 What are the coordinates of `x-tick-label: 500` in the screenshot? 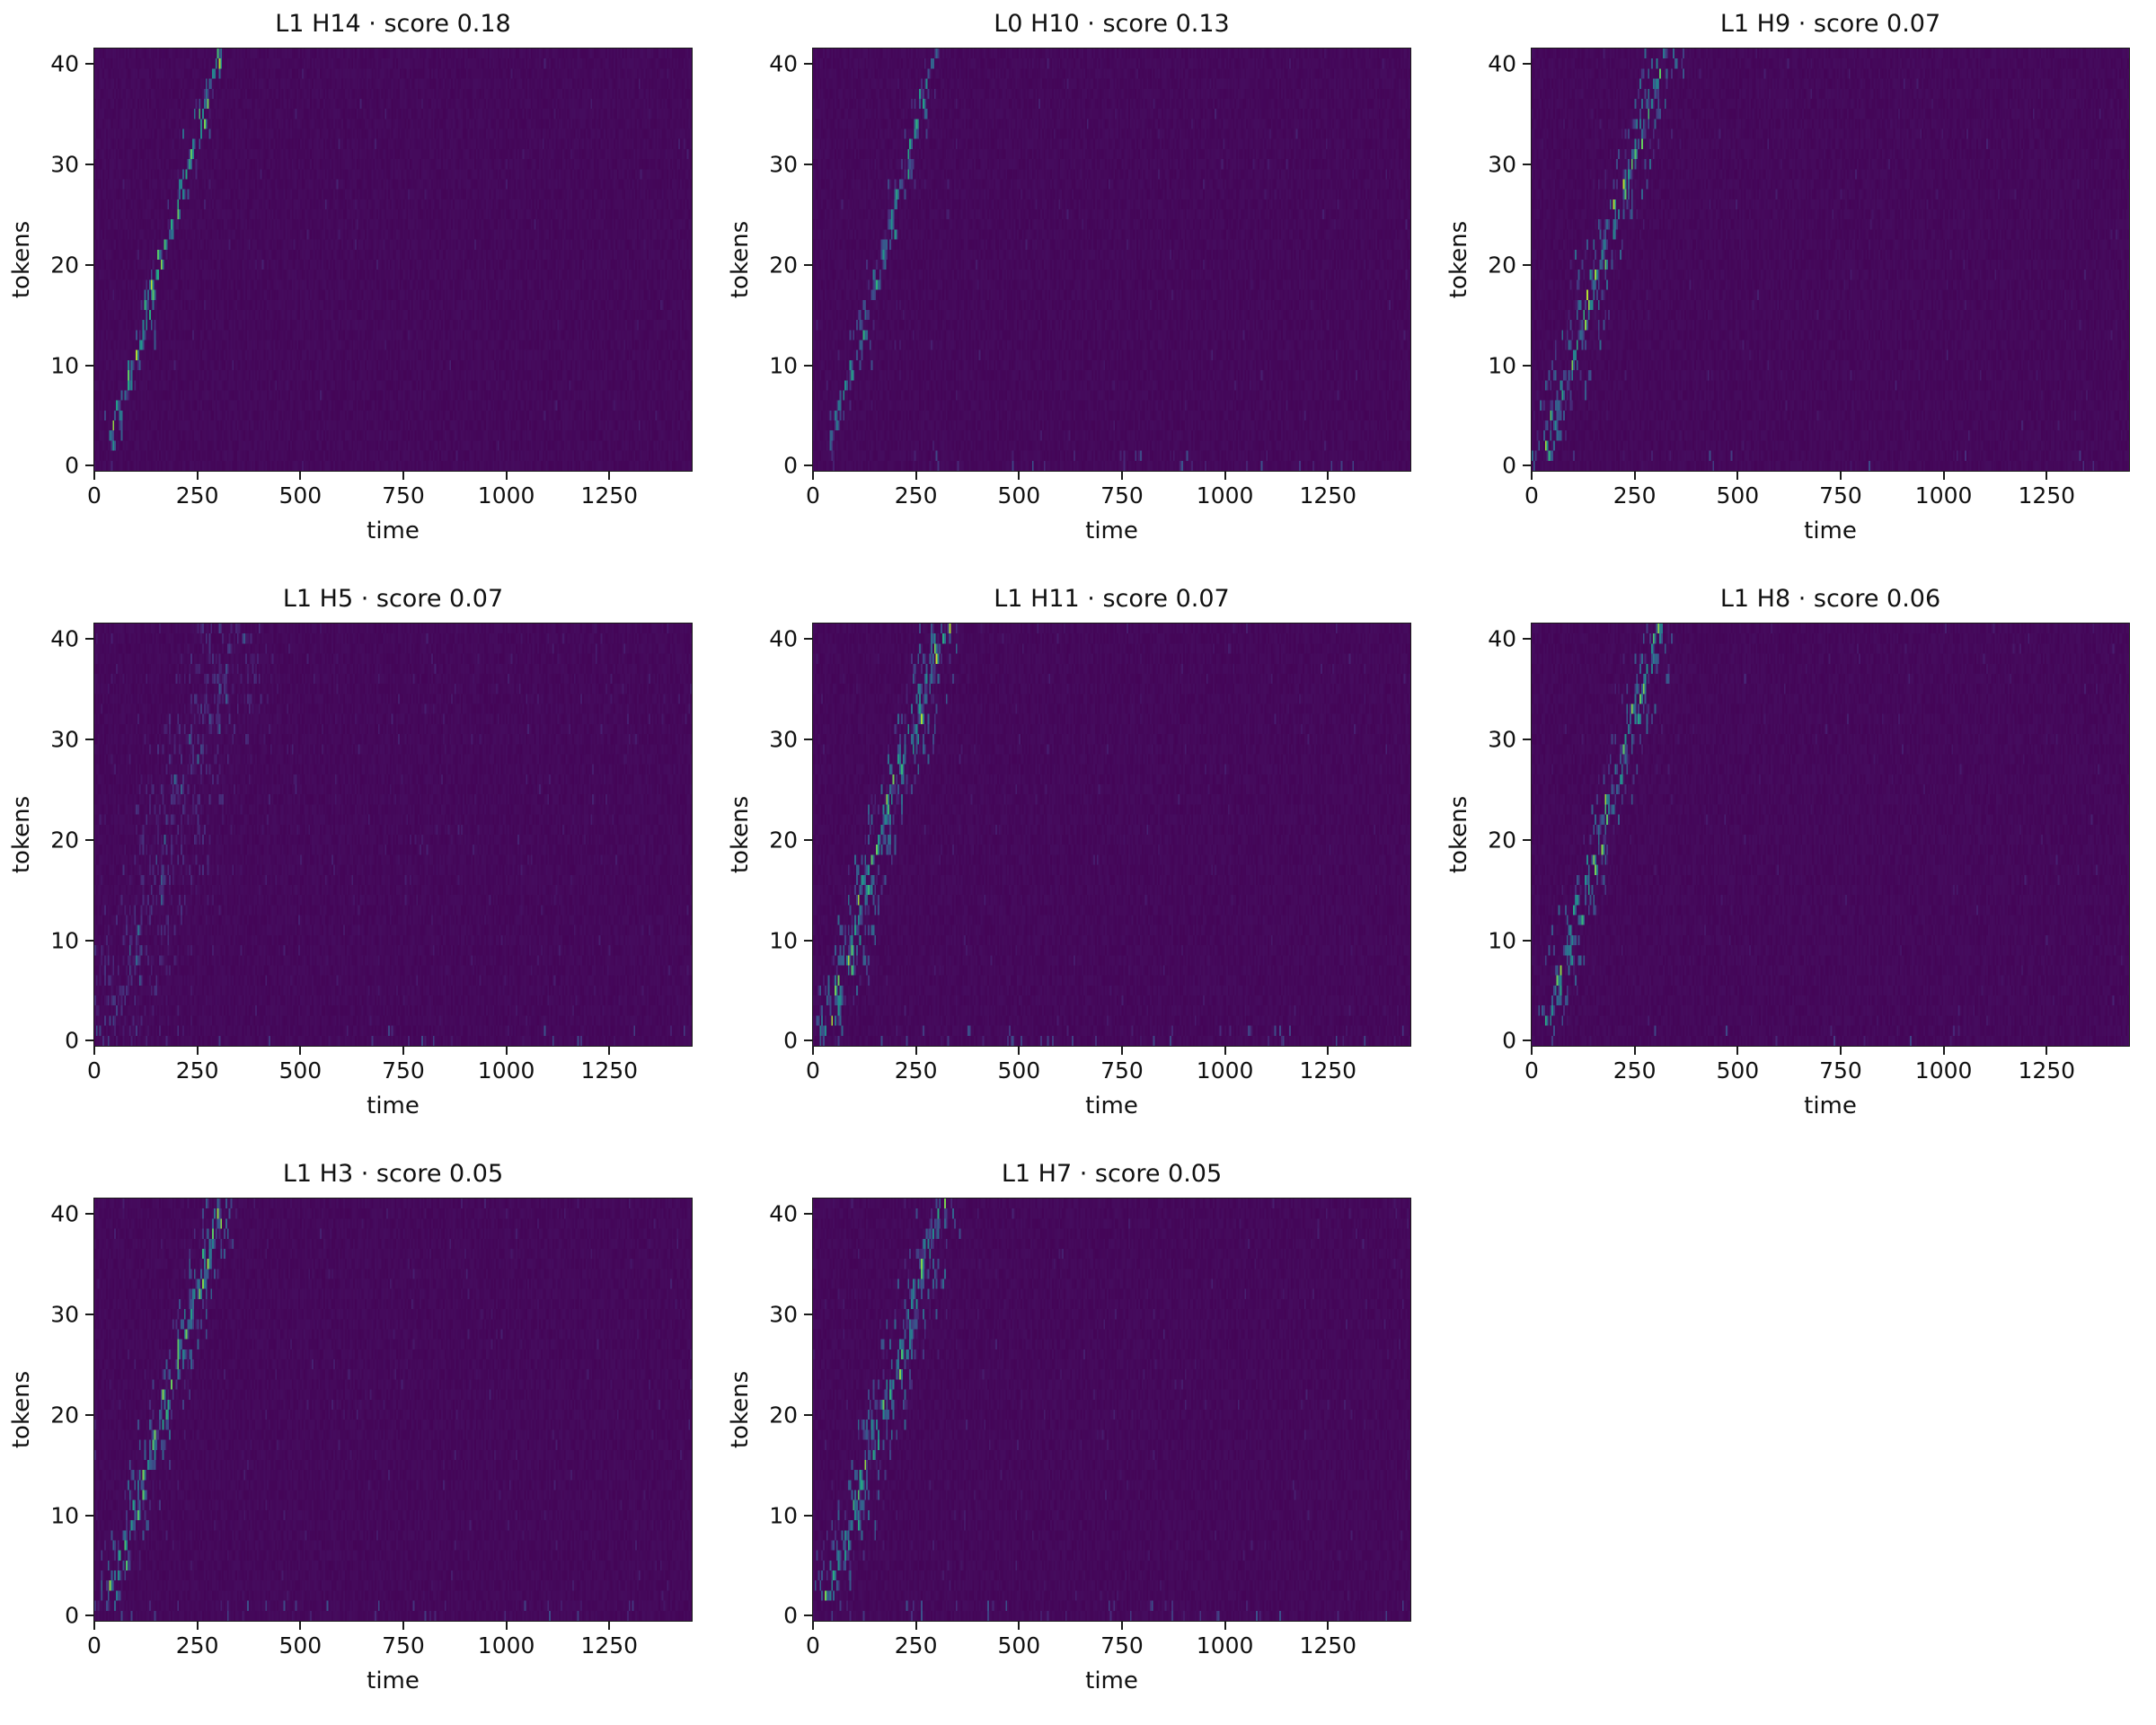 It's located at (1019, 495).